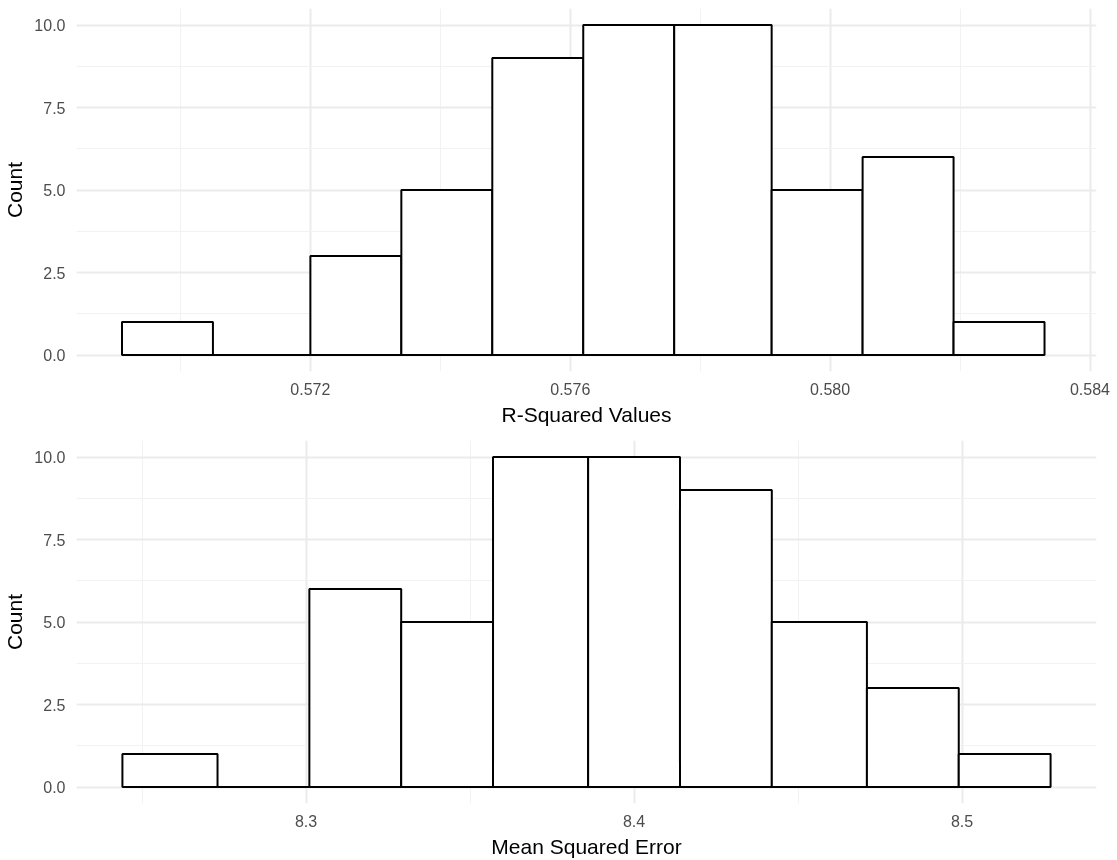 This screenshot has height=860, width=1117. What do you see at coordinates (306, 821) in the screenshot?
I see `x-tick-label: 8.3` at bounding box center [306, 821].